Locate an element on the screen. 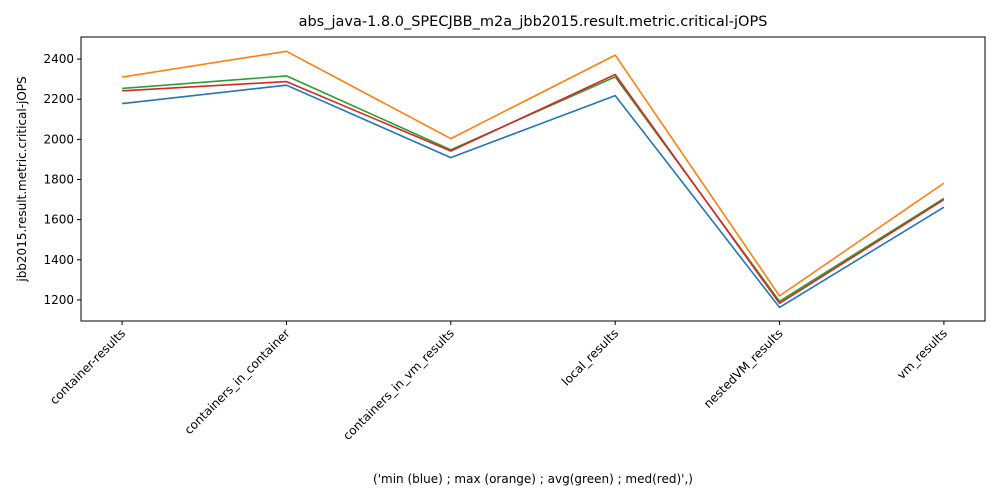 The height and width of the screenshot is (500, 1000). y-tick-label: 1600 is located at coordinates (58, 220).